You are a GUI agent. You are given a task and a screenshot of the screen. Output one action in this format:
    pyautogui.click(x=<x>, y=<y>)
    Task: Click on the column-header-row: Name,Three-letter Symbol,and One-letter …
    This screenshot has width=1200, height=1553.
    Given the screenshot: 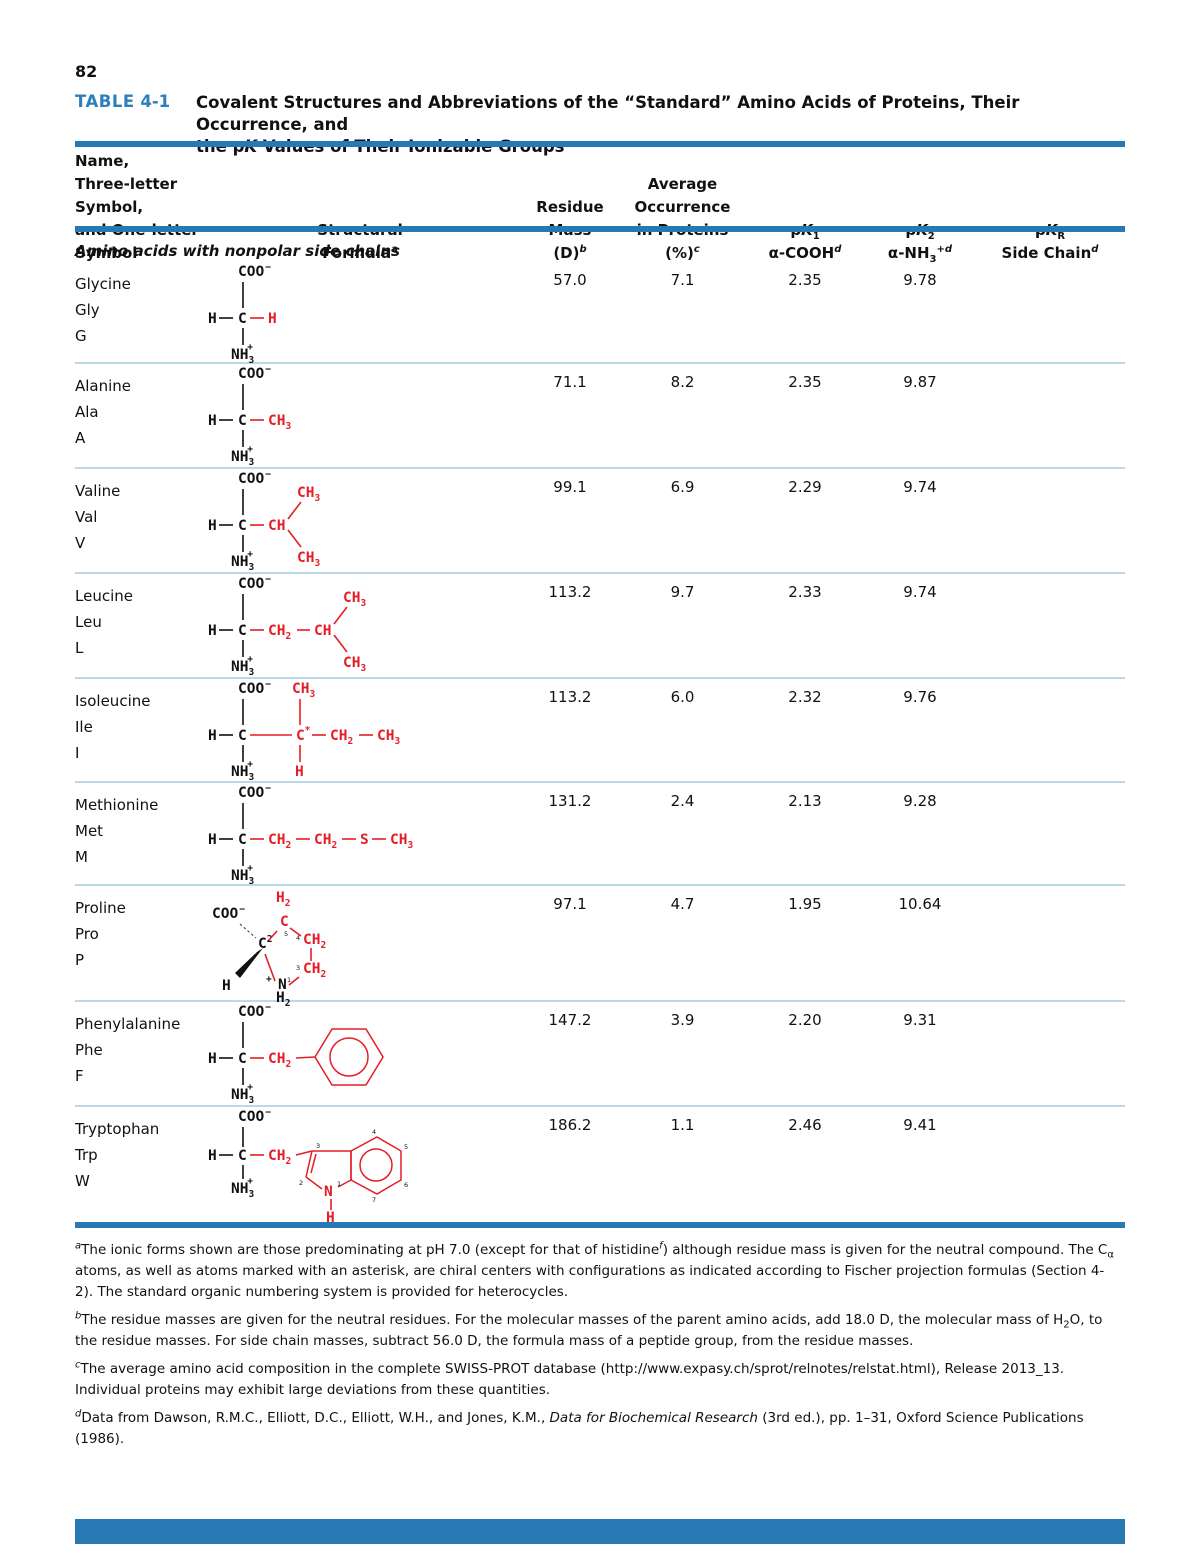 What is the action you would take?
    pyautogui.click(x=600, y=207)
    